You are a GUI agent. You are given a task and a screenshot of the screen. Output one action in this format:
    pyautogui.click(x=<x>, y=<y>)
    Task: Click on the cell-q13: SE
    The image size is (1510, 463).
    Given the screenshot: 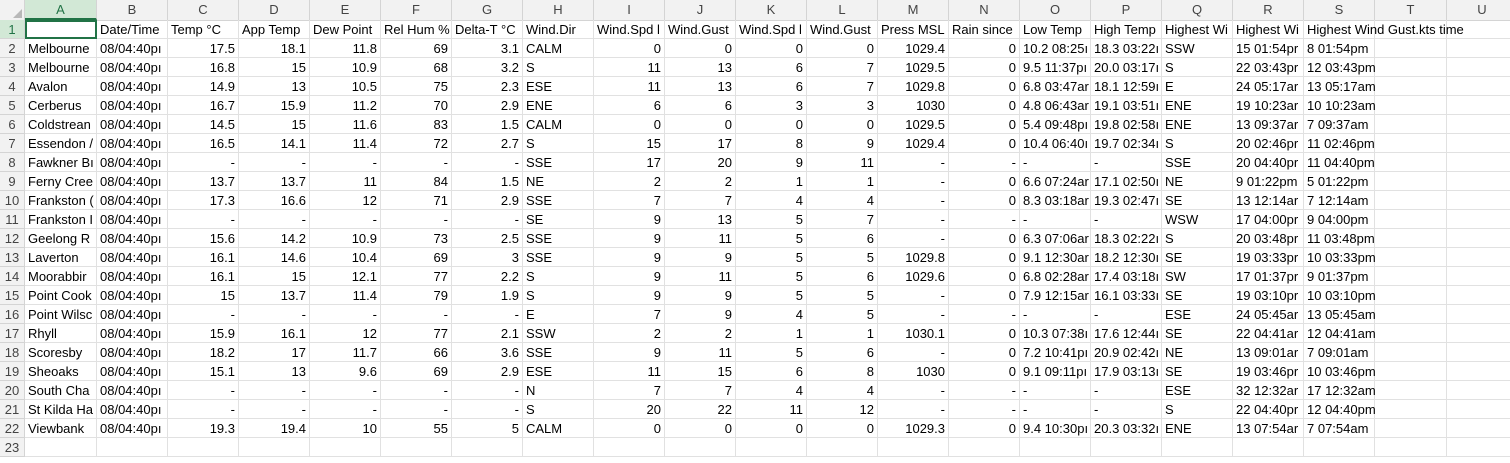 What is the action you would take?
    pyautogui.click(x=1197, y=257)
    